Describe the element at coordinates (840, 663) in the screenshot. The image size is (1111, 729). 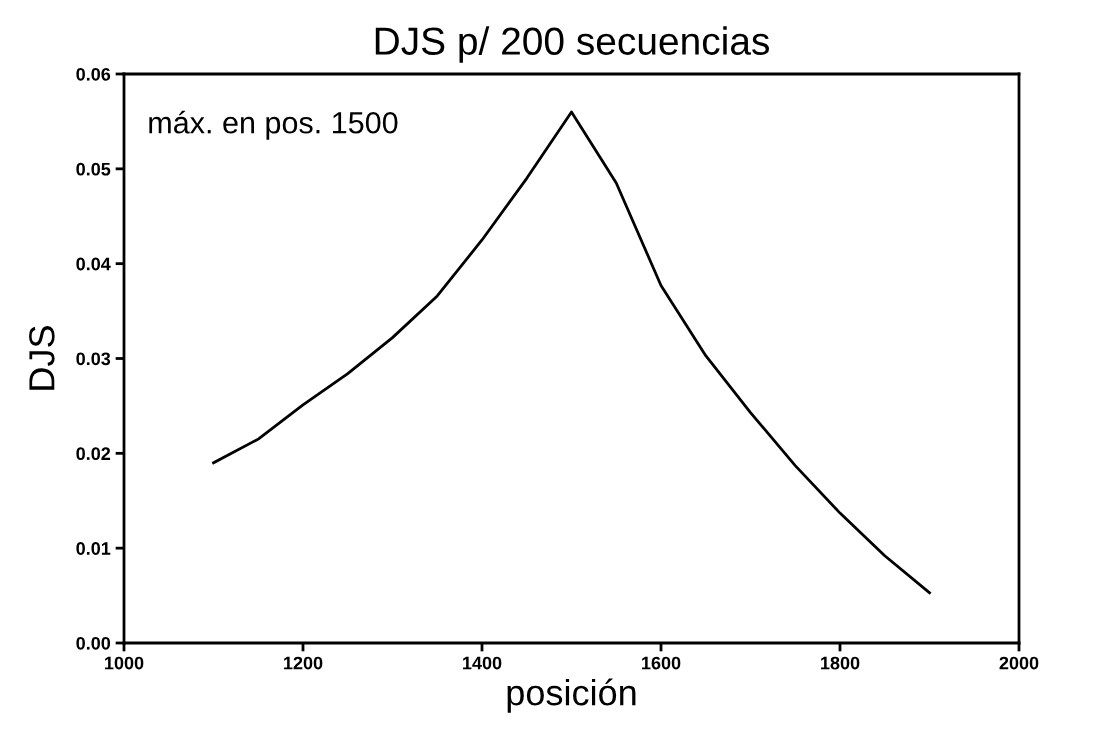
I see `x-tick-label: 1800` at that location.